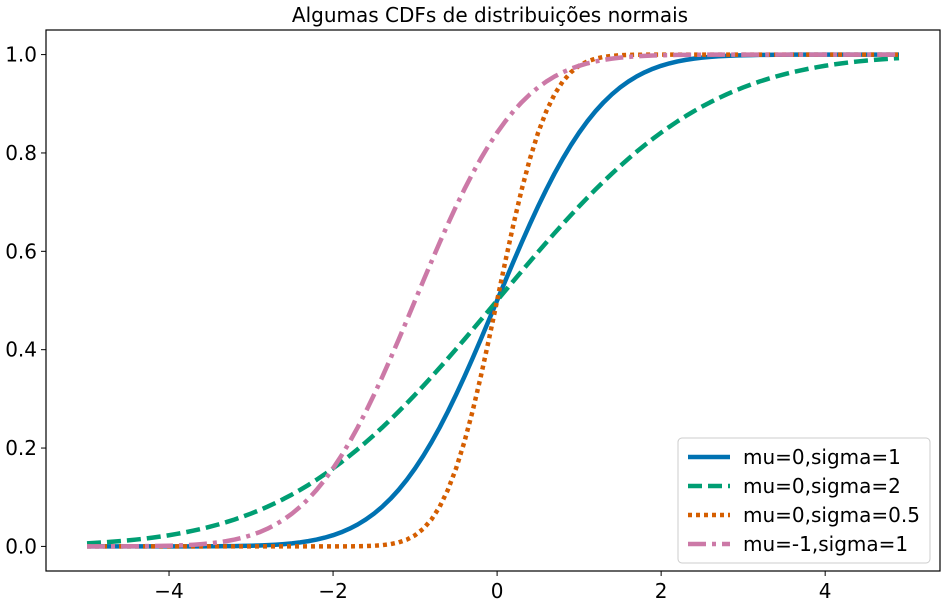 The width and height of the screenshot is (945, 604). What do you see at coordinates (21, 55) in the screenshot?
I see `y-tick-label: 1.0` at bounding box center [21, 55].